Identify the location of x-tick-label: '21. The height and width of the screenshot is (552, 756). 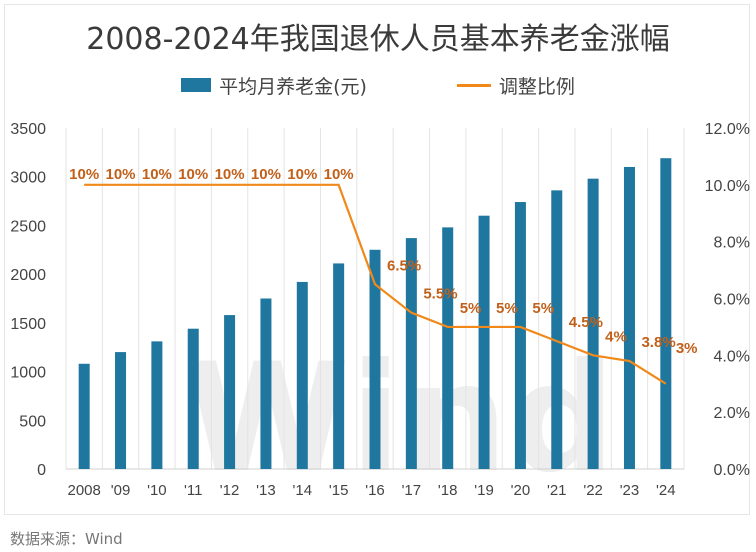
(557, 490).